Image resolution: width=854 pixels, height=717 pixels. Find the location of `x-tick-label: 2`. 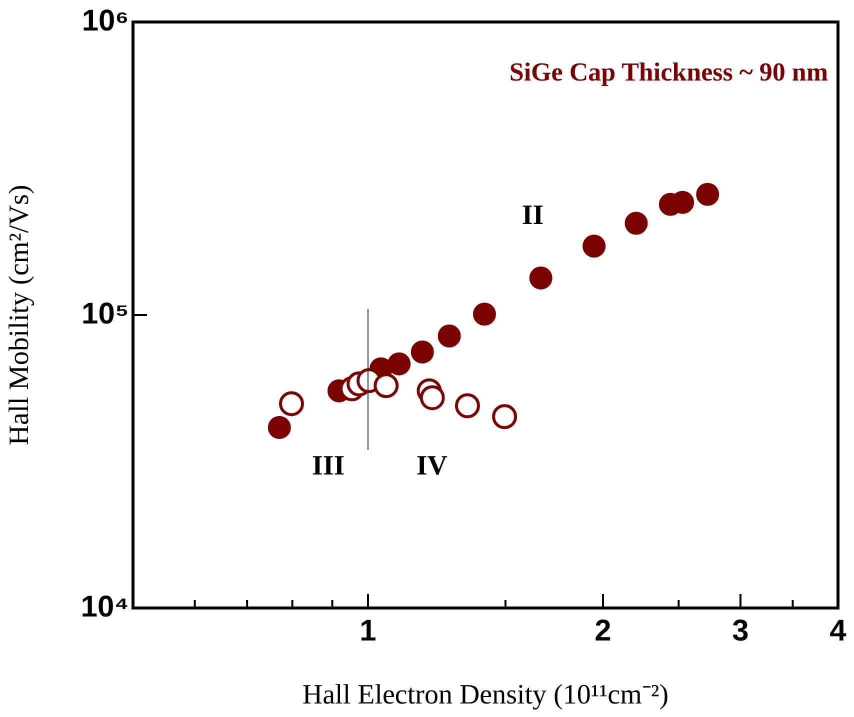

x-tick-label: 2 is located at coordinates (603, 631).